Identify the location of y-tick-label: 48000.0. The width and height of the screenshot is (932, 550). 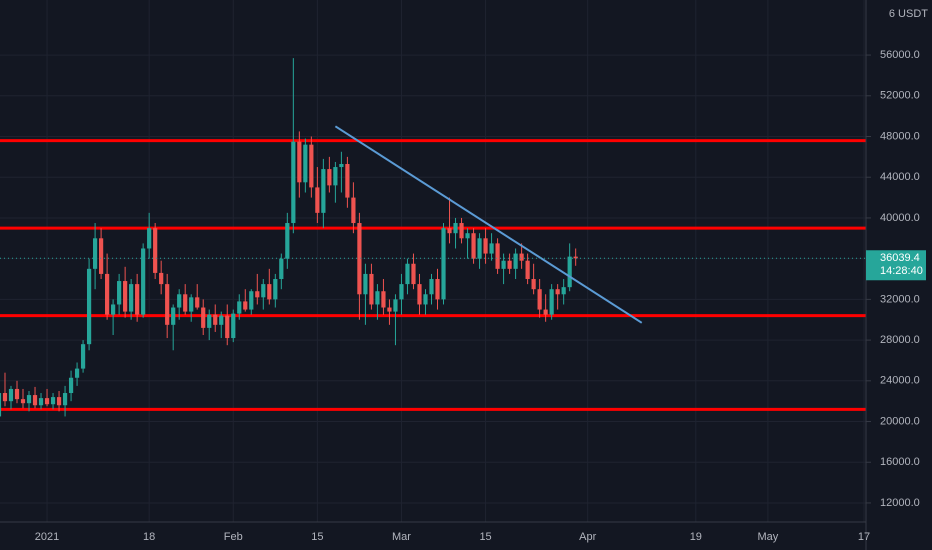
(900, 136).